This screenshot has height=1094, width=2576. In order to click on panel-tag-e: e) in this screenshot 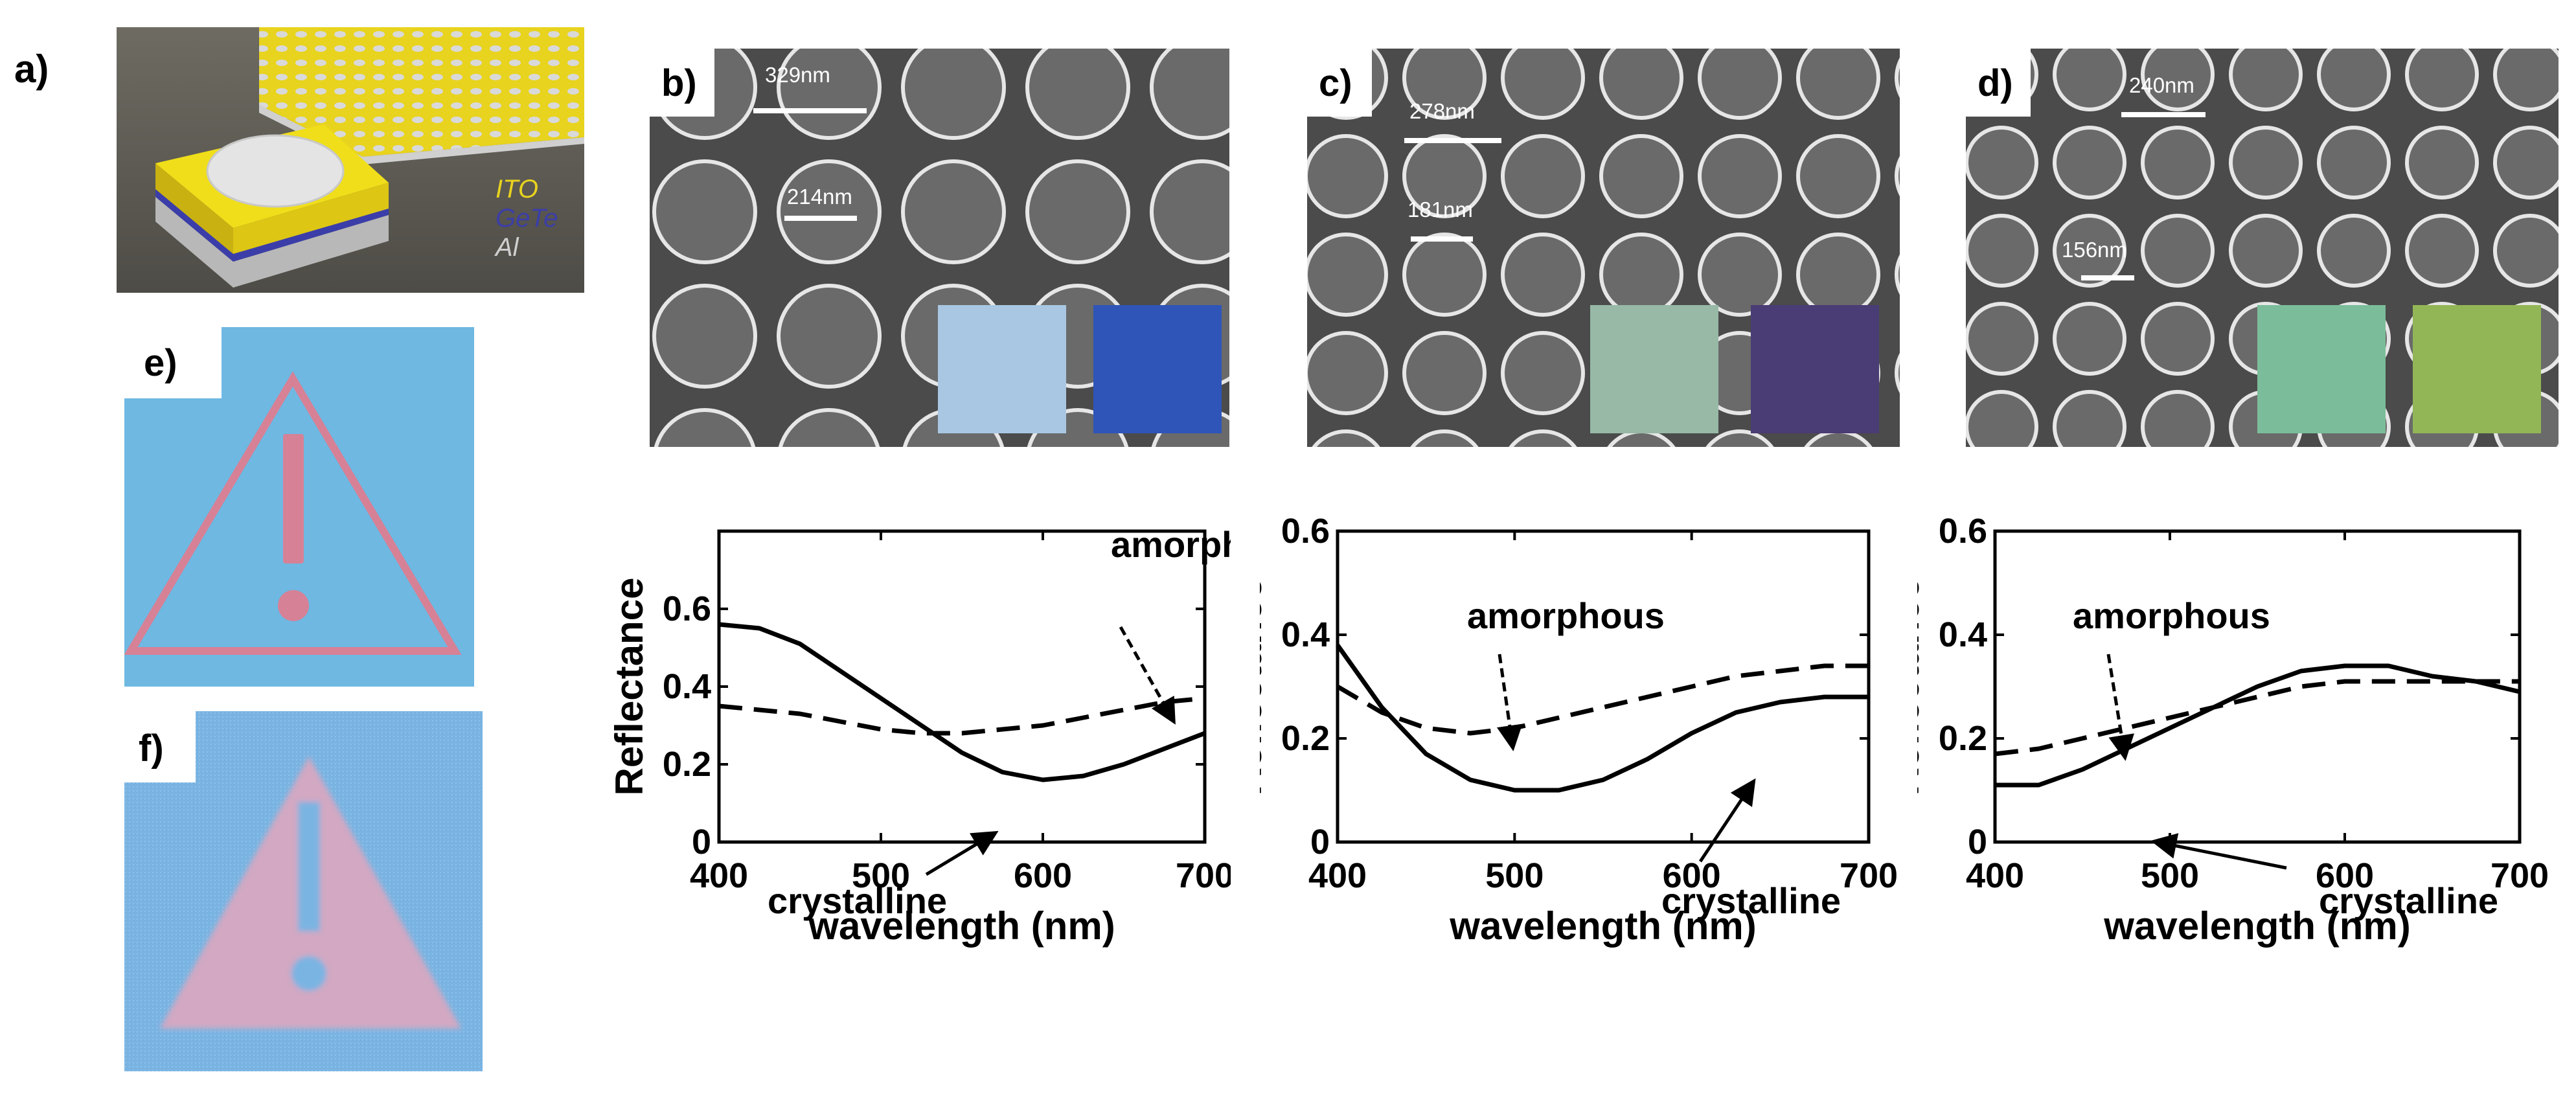, I will do `click(173, 362)`.